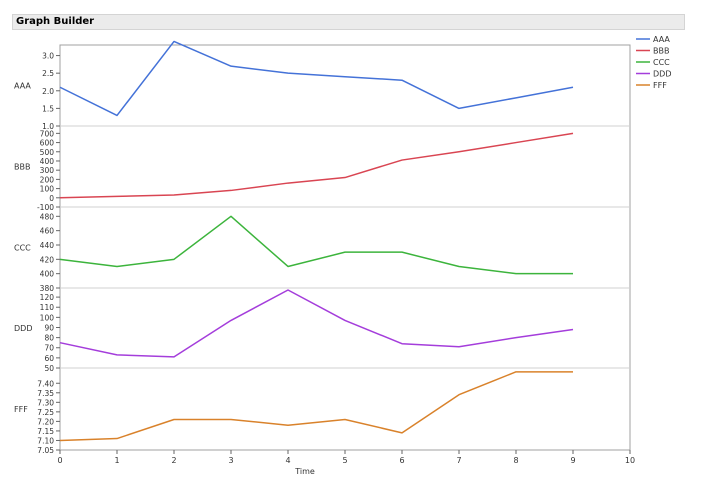 Image resolution: width=704 pixels, height=482 pixels. I want to click on y-tick-label: 200, so click(47, 179).